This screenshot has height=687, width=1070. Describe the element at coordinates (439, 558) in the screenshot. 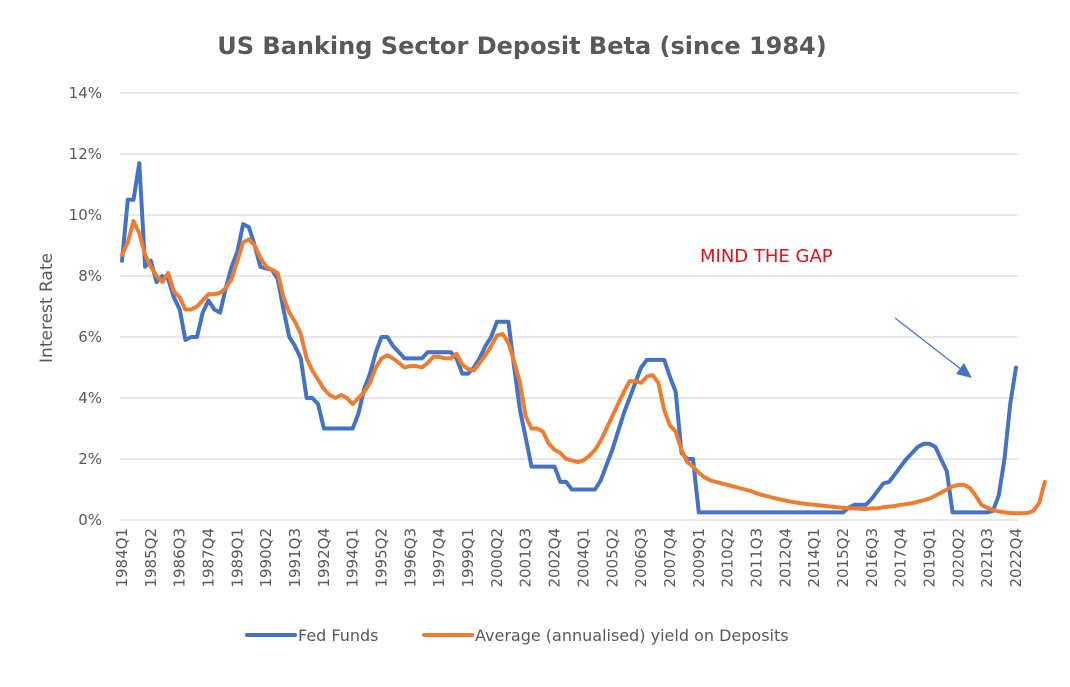

I see `x-tick-label: 1997Q4` at that location.